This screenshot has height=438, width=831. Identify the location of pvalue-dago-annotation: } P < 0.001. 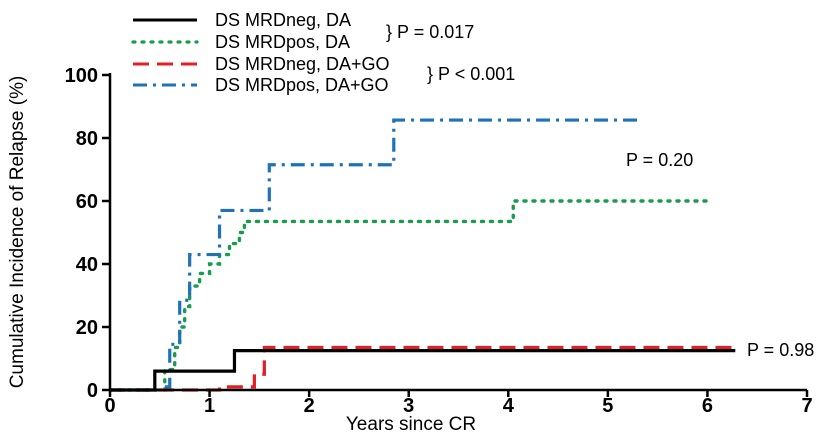
(471, 74).